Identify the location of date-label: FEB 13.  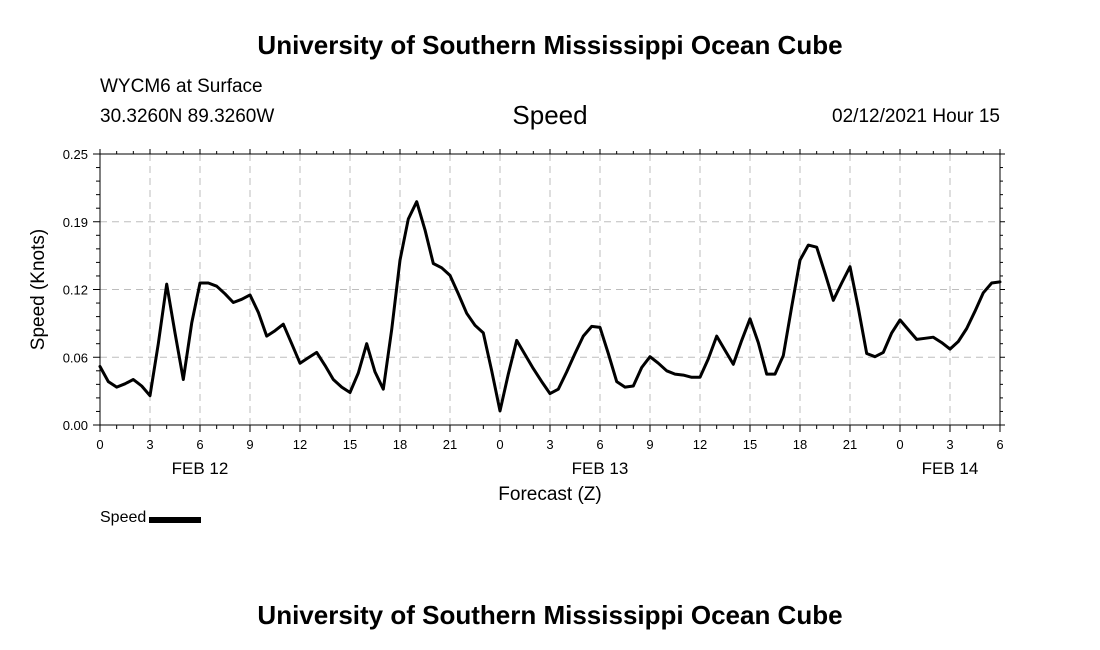
(600, 468).